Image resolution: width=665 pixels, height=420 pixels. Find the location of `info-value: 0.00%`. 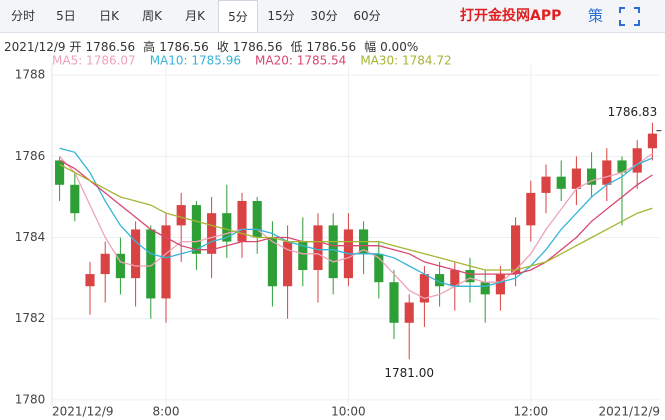

info-value: 0.00% is located at coordinates (399, 47).